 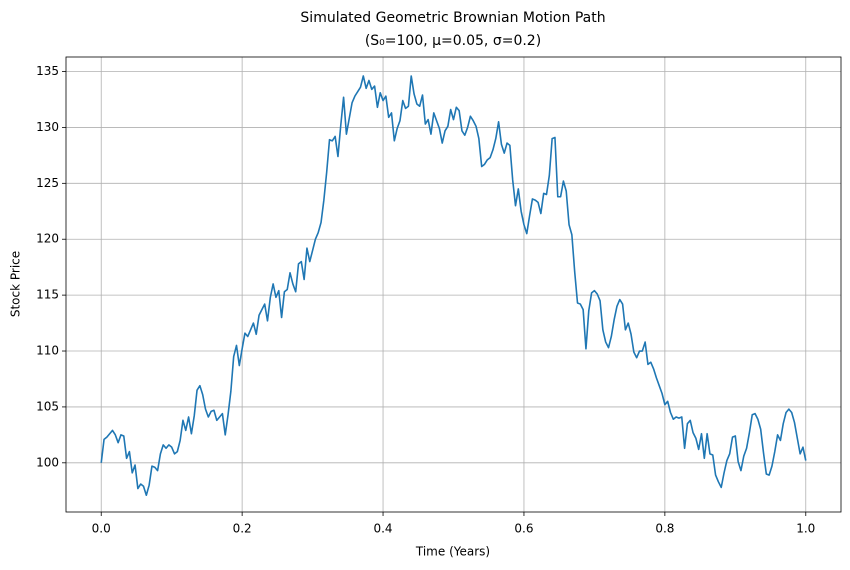 I want to click on y-tick-label: 120, so click(x=47, y=239).